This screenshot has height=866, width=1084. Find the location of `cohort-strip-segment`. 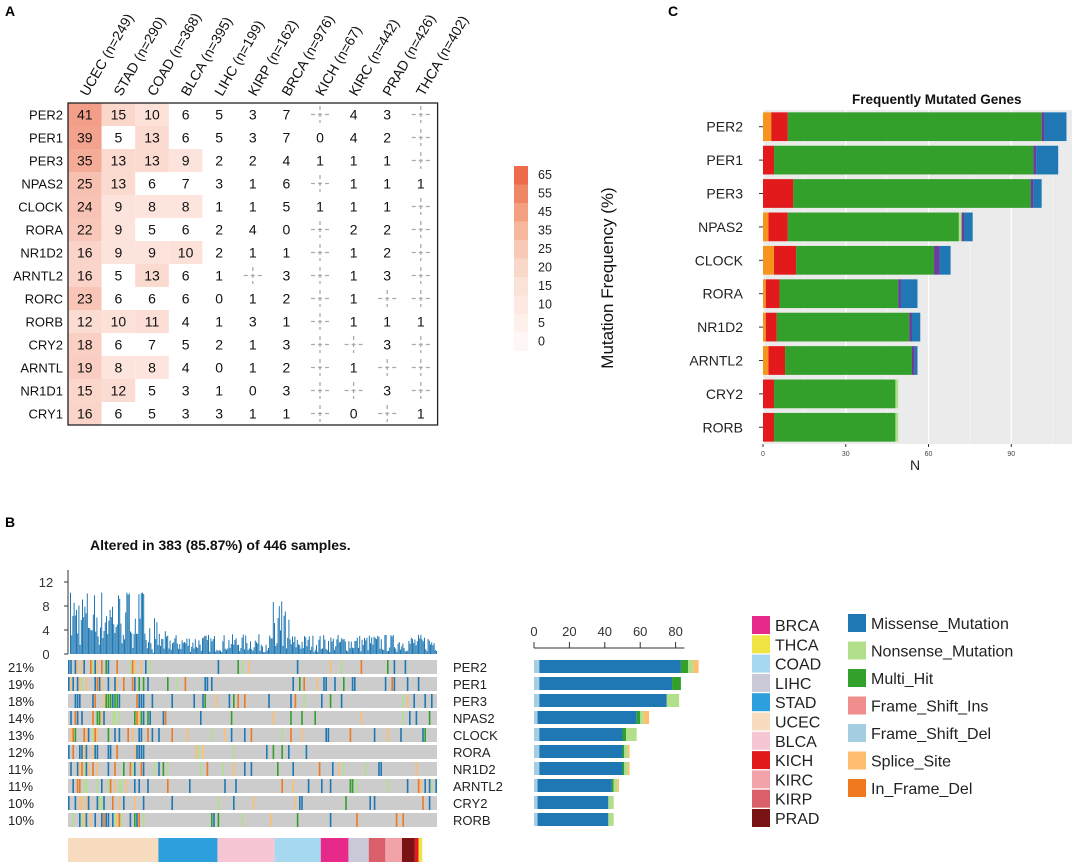

cohort-strip-segment is located at coordinates (408, 850).